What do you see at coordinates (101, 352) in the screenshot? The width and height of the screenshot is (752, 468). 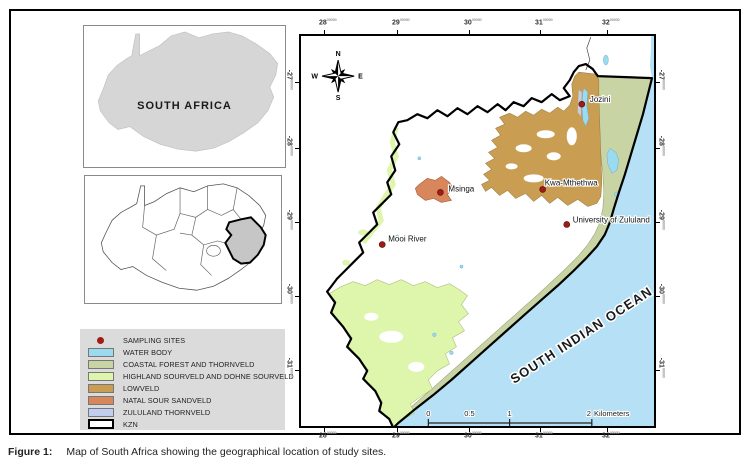 I see `water-body-swatch` at bounding box center [101, 352].